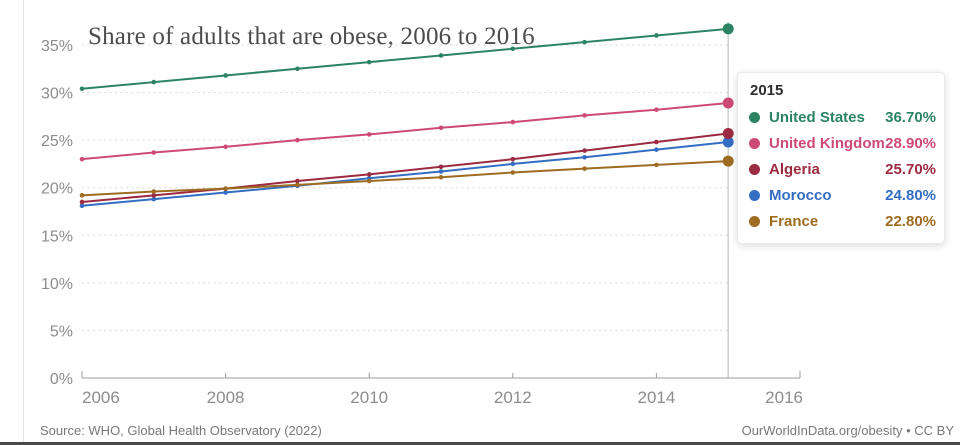 This screenshot has height=445, width=960. What do you see at coordinates (101, 397) in the screenshot?
I see `x-axis-label: 2006` at bounding box center [101, 397].